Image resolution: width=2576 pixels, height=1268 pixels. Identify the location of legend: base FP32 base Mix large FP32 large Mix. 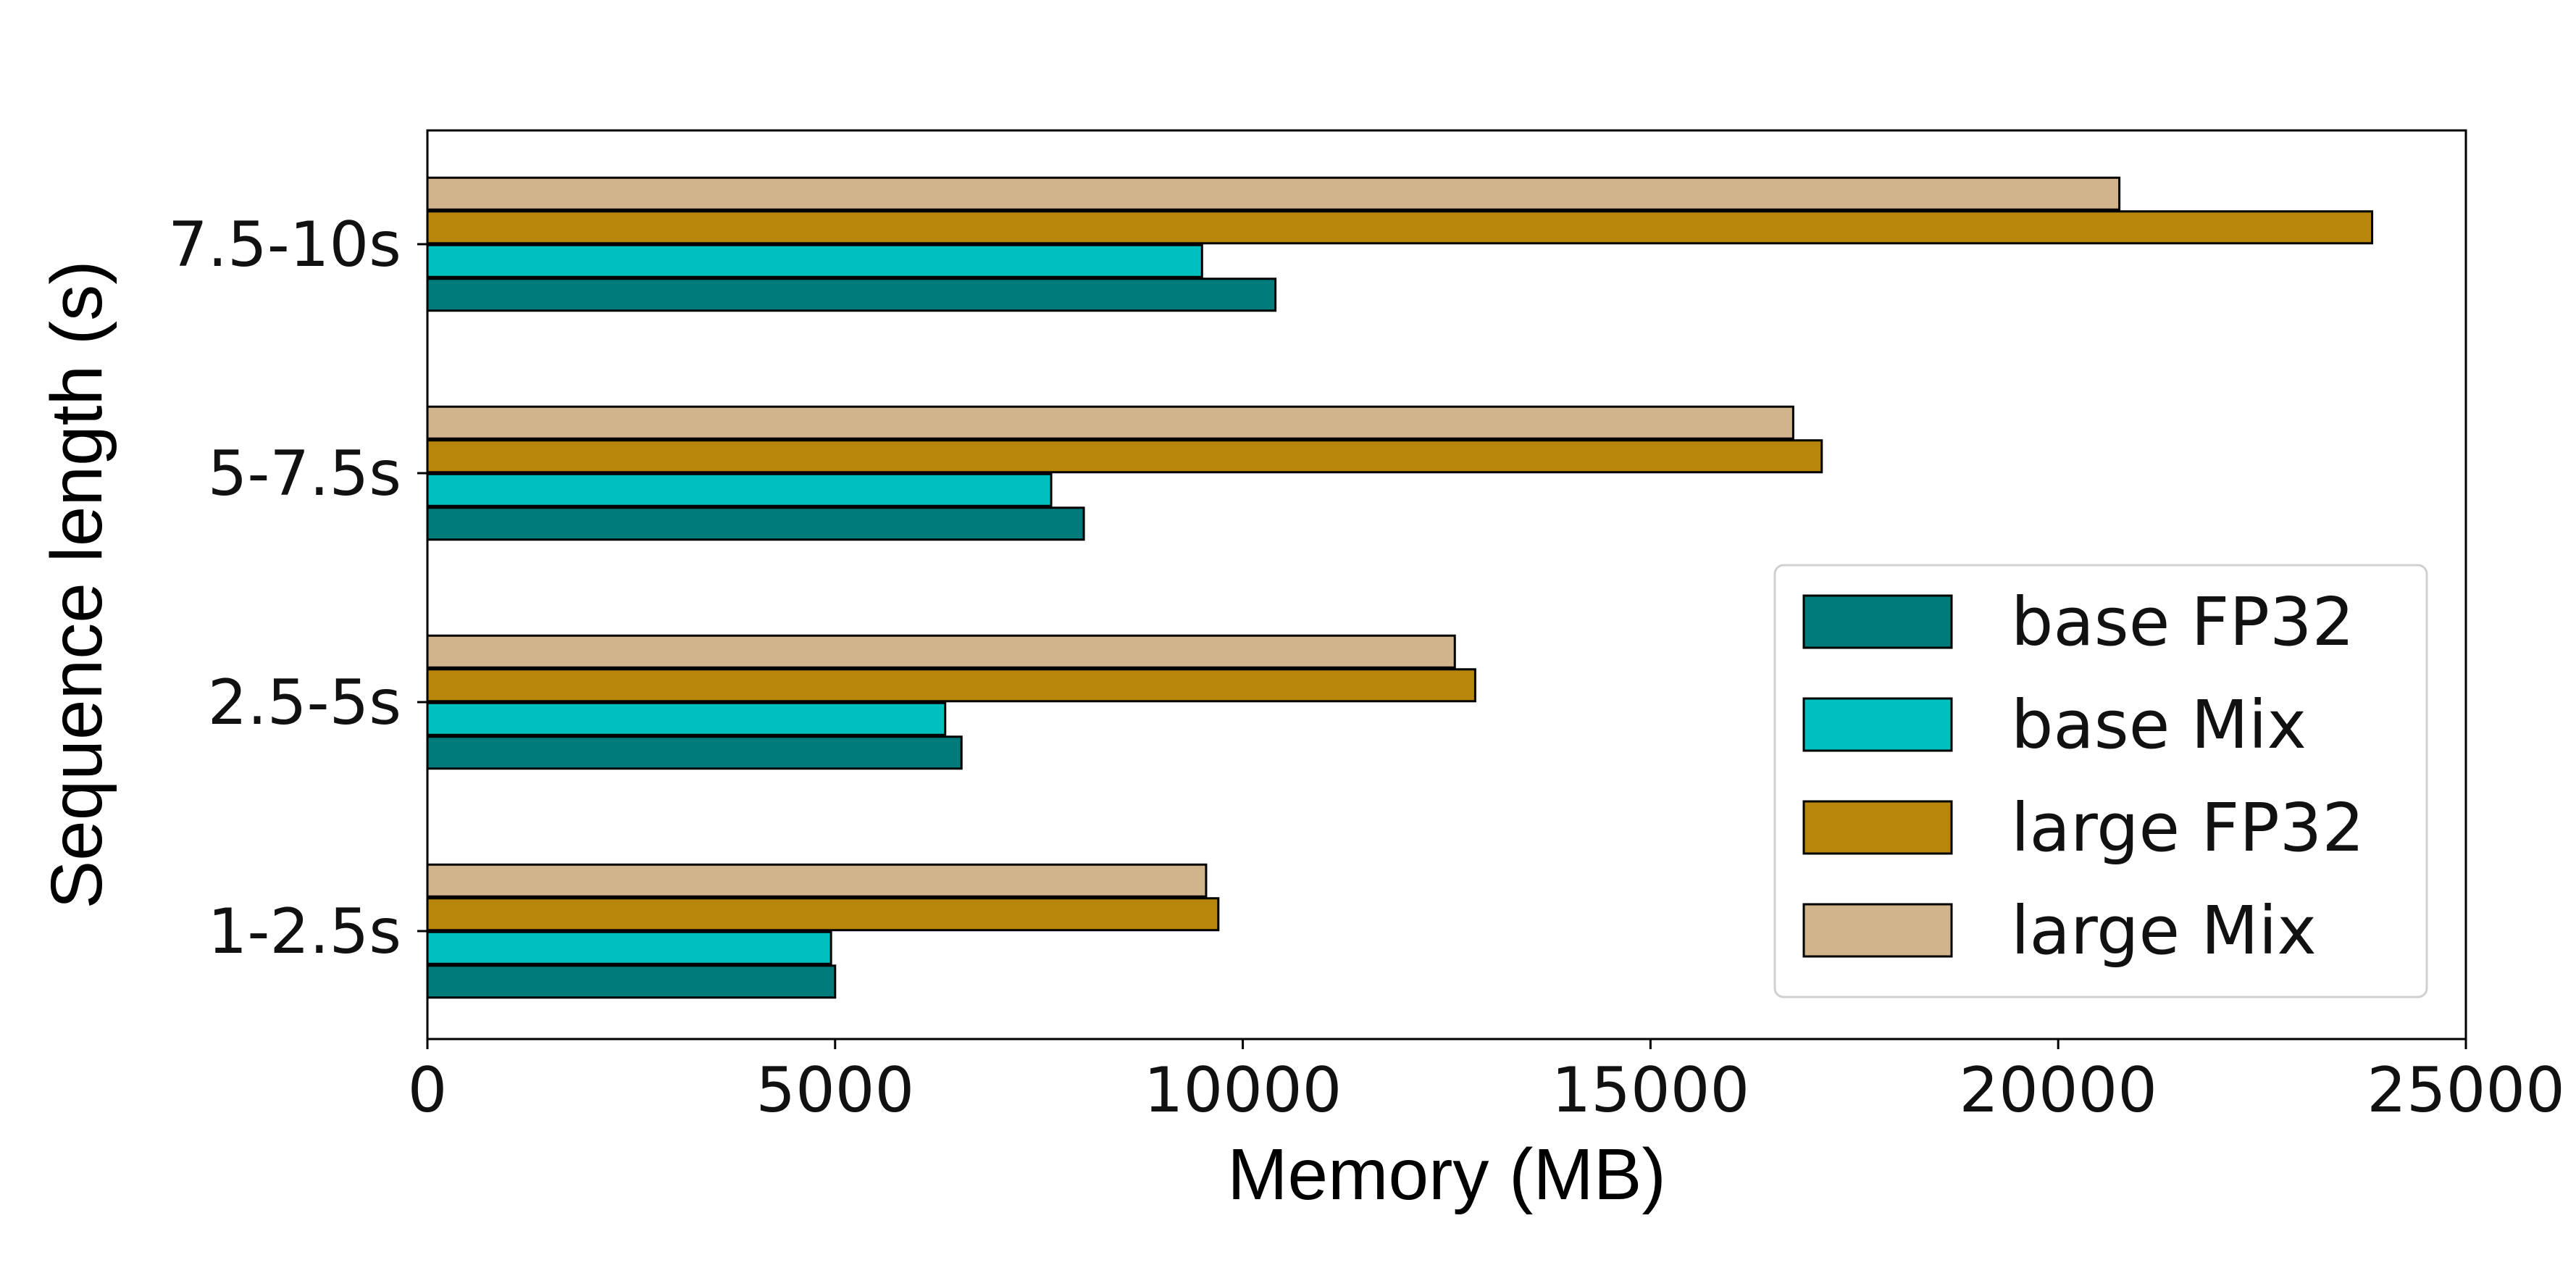
(2100, 781).